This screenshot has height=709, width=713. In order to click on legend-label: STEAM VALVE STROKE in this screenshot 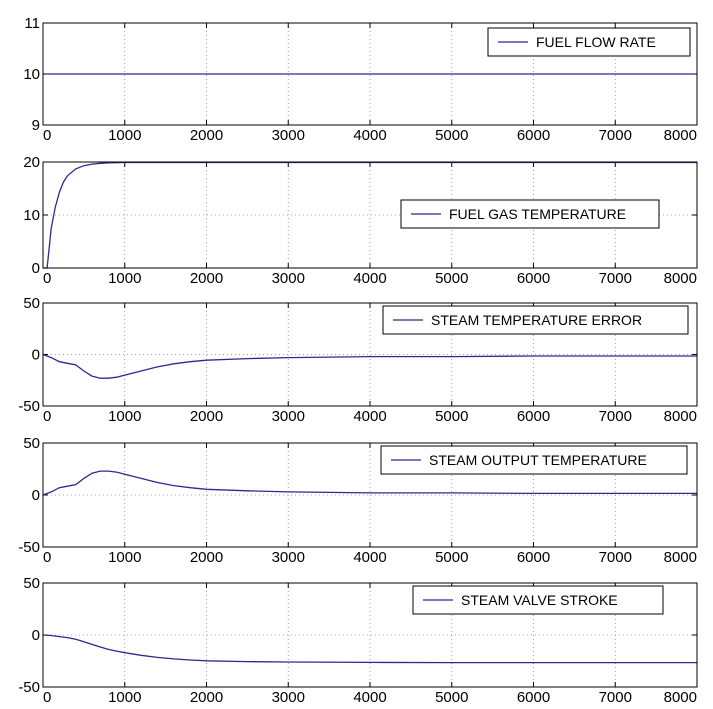, I will do `click(539, 600)`.